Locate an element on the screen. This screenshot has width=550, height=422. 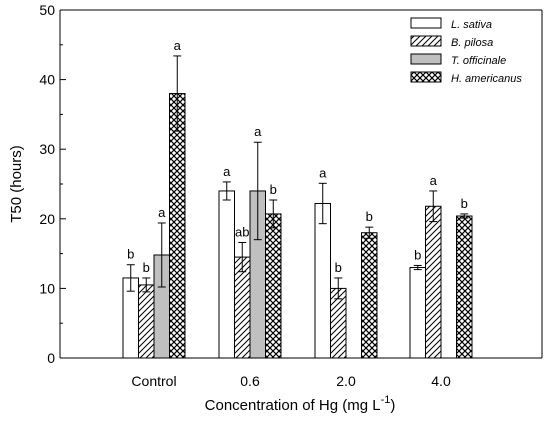
significance-label-2-0: a is located at coordinates (162, 212).